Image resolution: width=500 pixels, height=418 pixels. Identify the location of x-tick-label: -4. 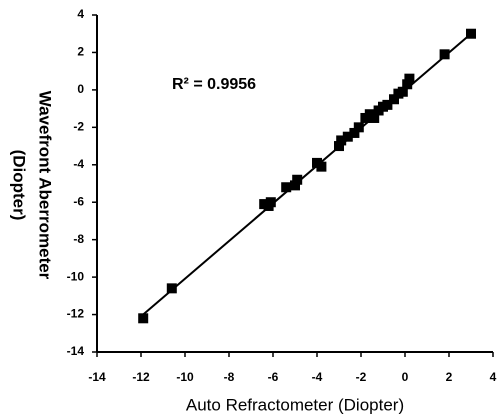
(317, 377).